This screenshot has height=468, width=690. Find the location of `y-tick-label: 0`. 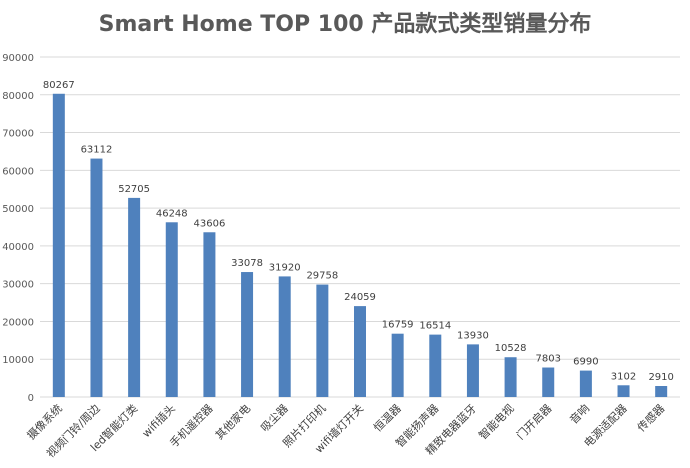

y-tick-label: 0 is located at coordinates (31, 398).